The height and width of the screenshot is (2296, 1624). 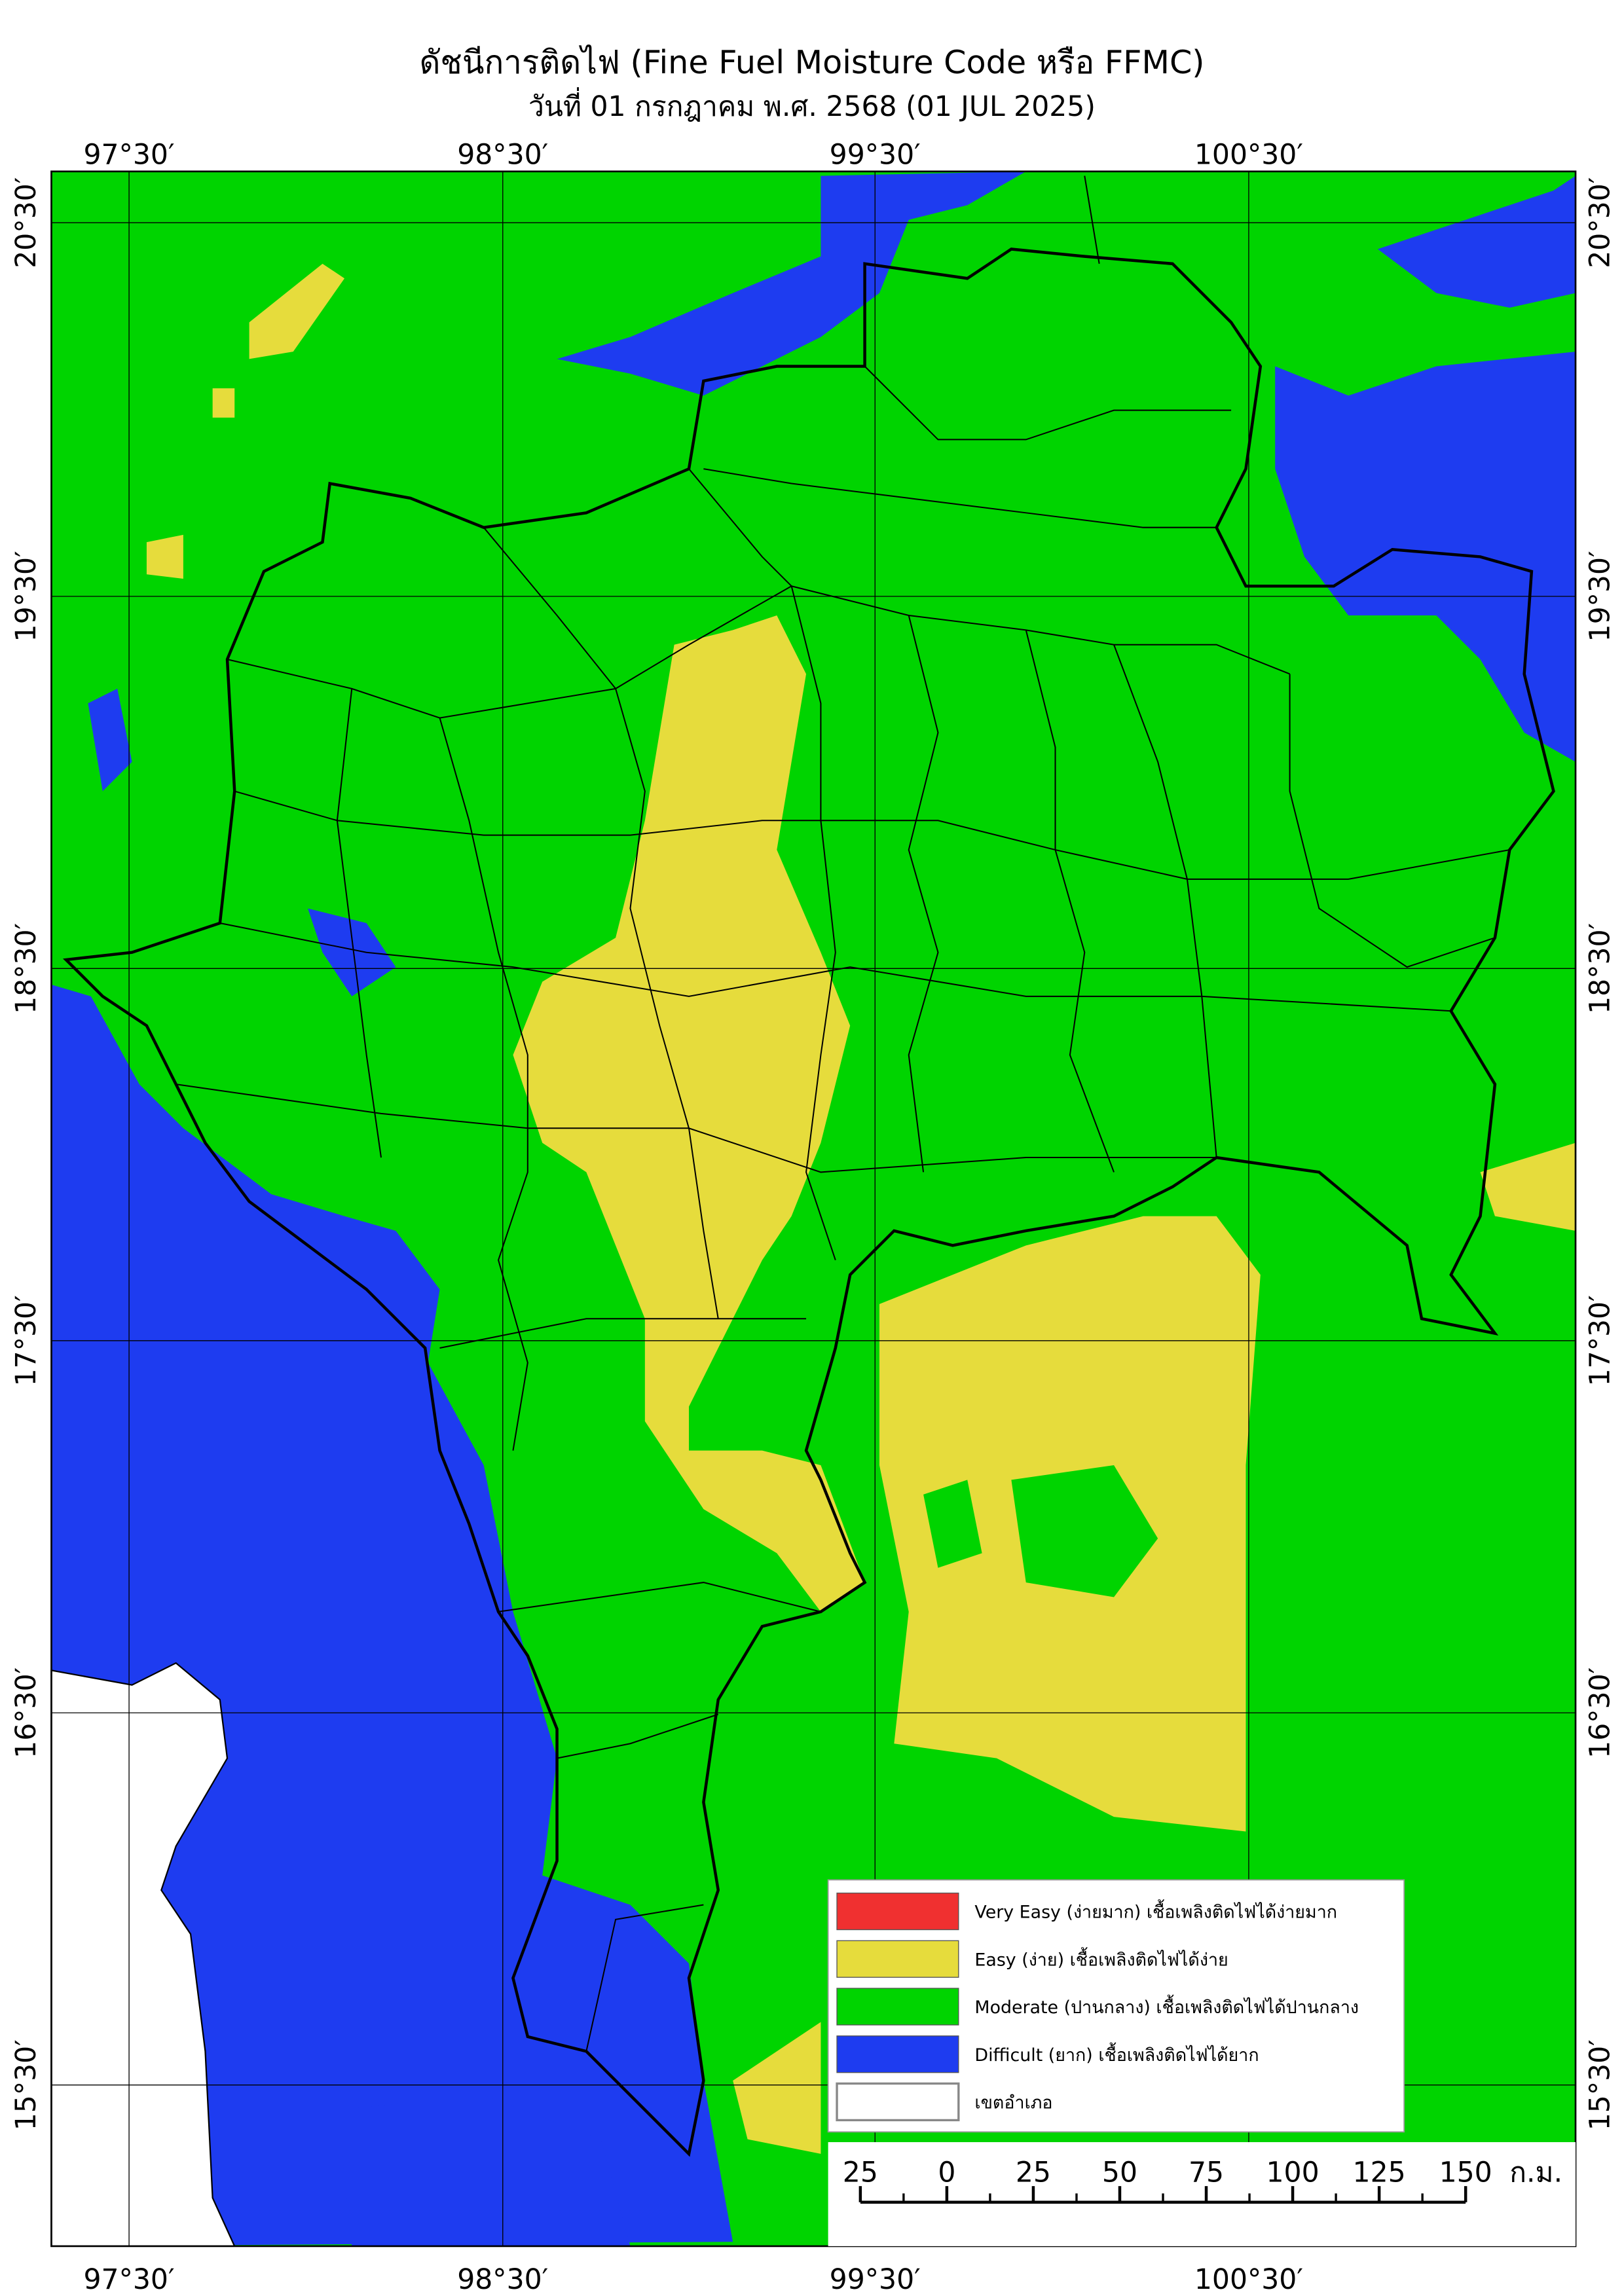 I want to click on scale-label: 100, so click(x=1292, y=2173).